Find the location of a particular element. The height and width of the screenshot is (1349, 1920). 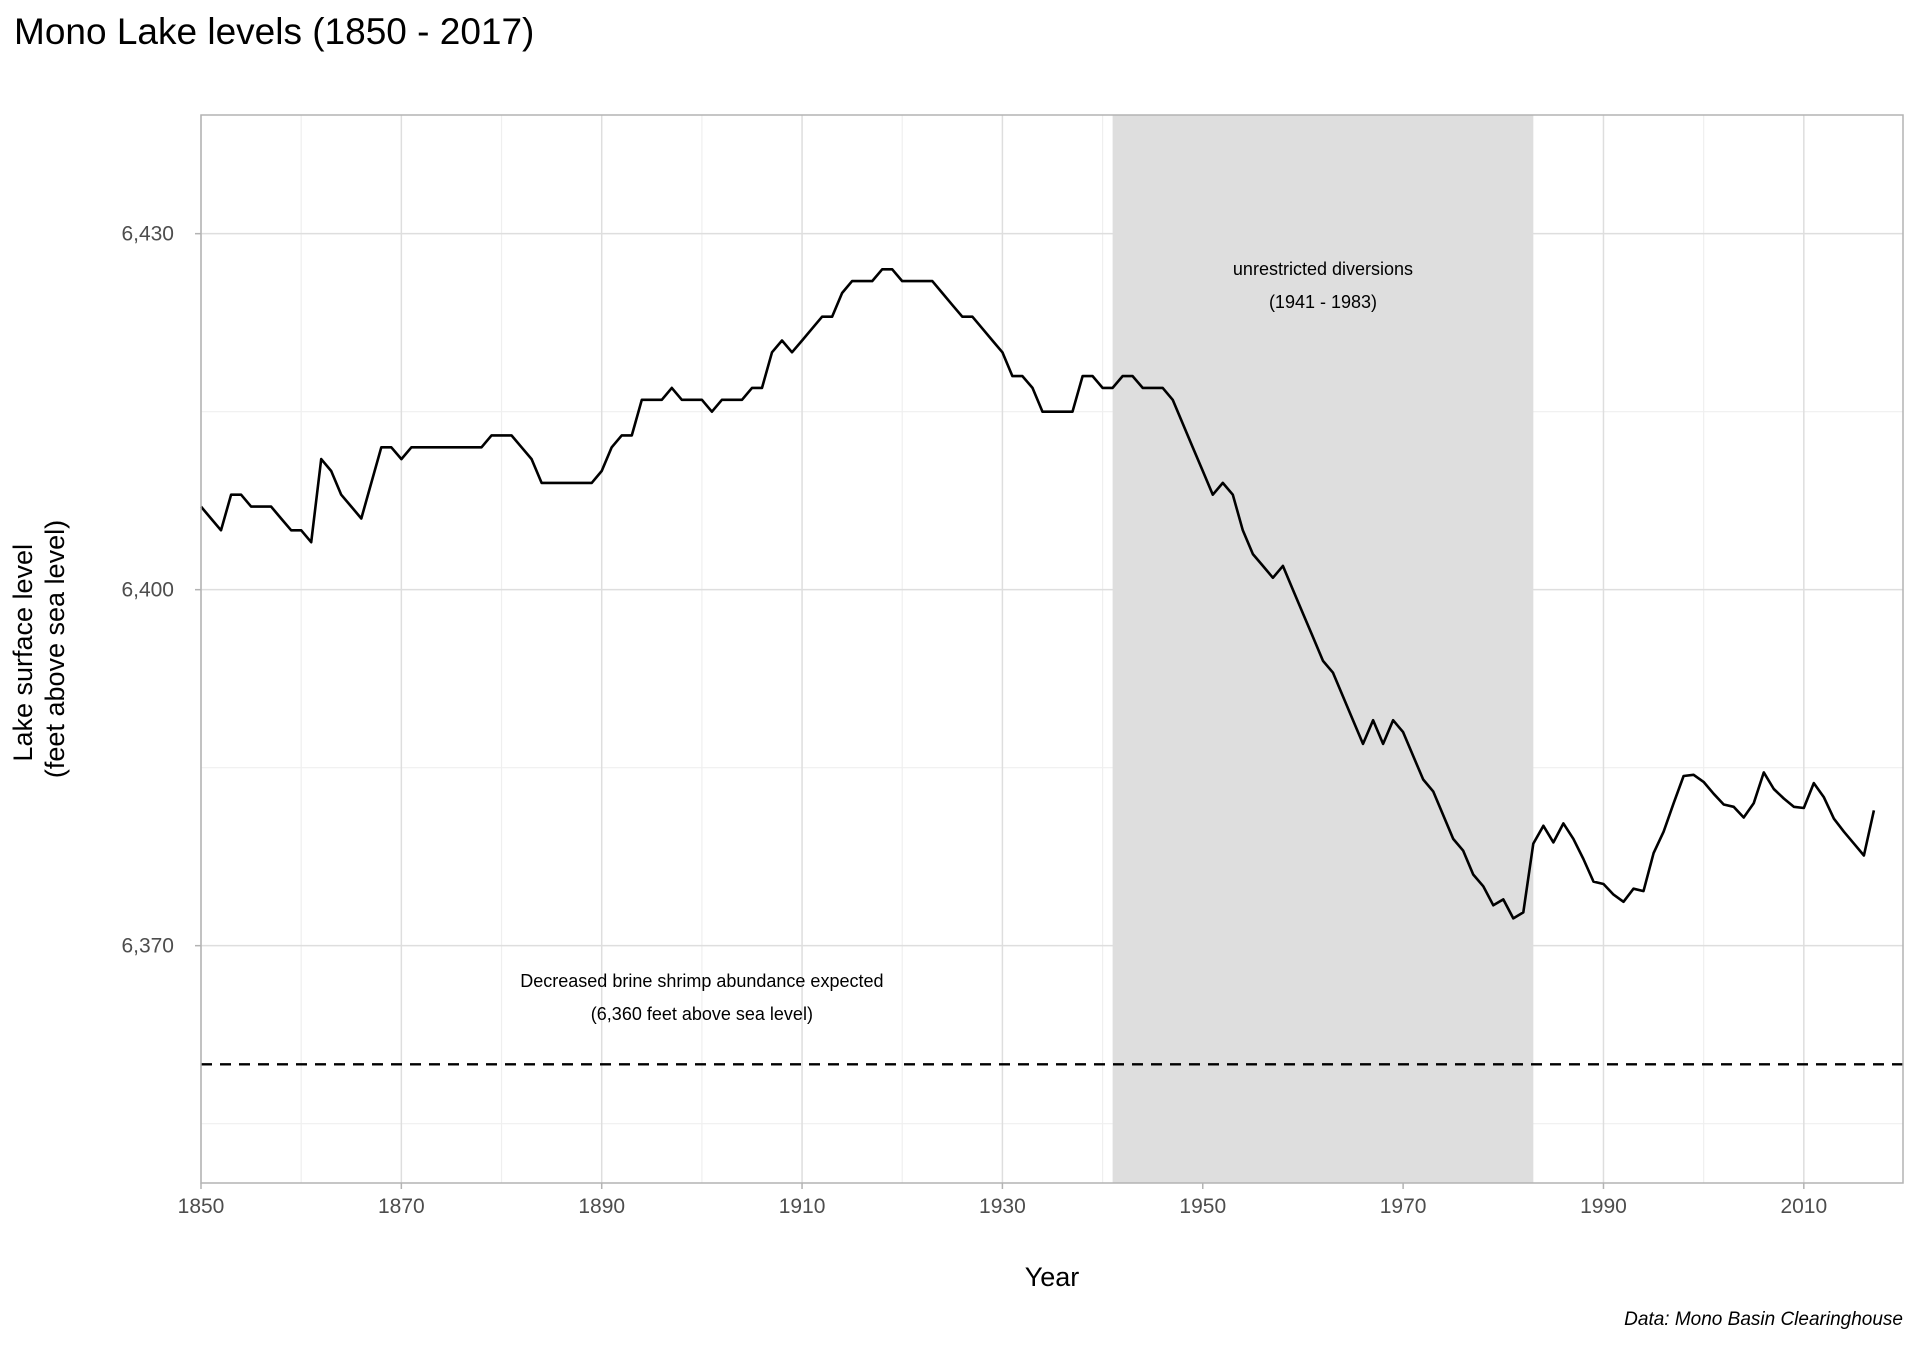

y-tick-label: 6,430 is located at coordinates (147, 234).